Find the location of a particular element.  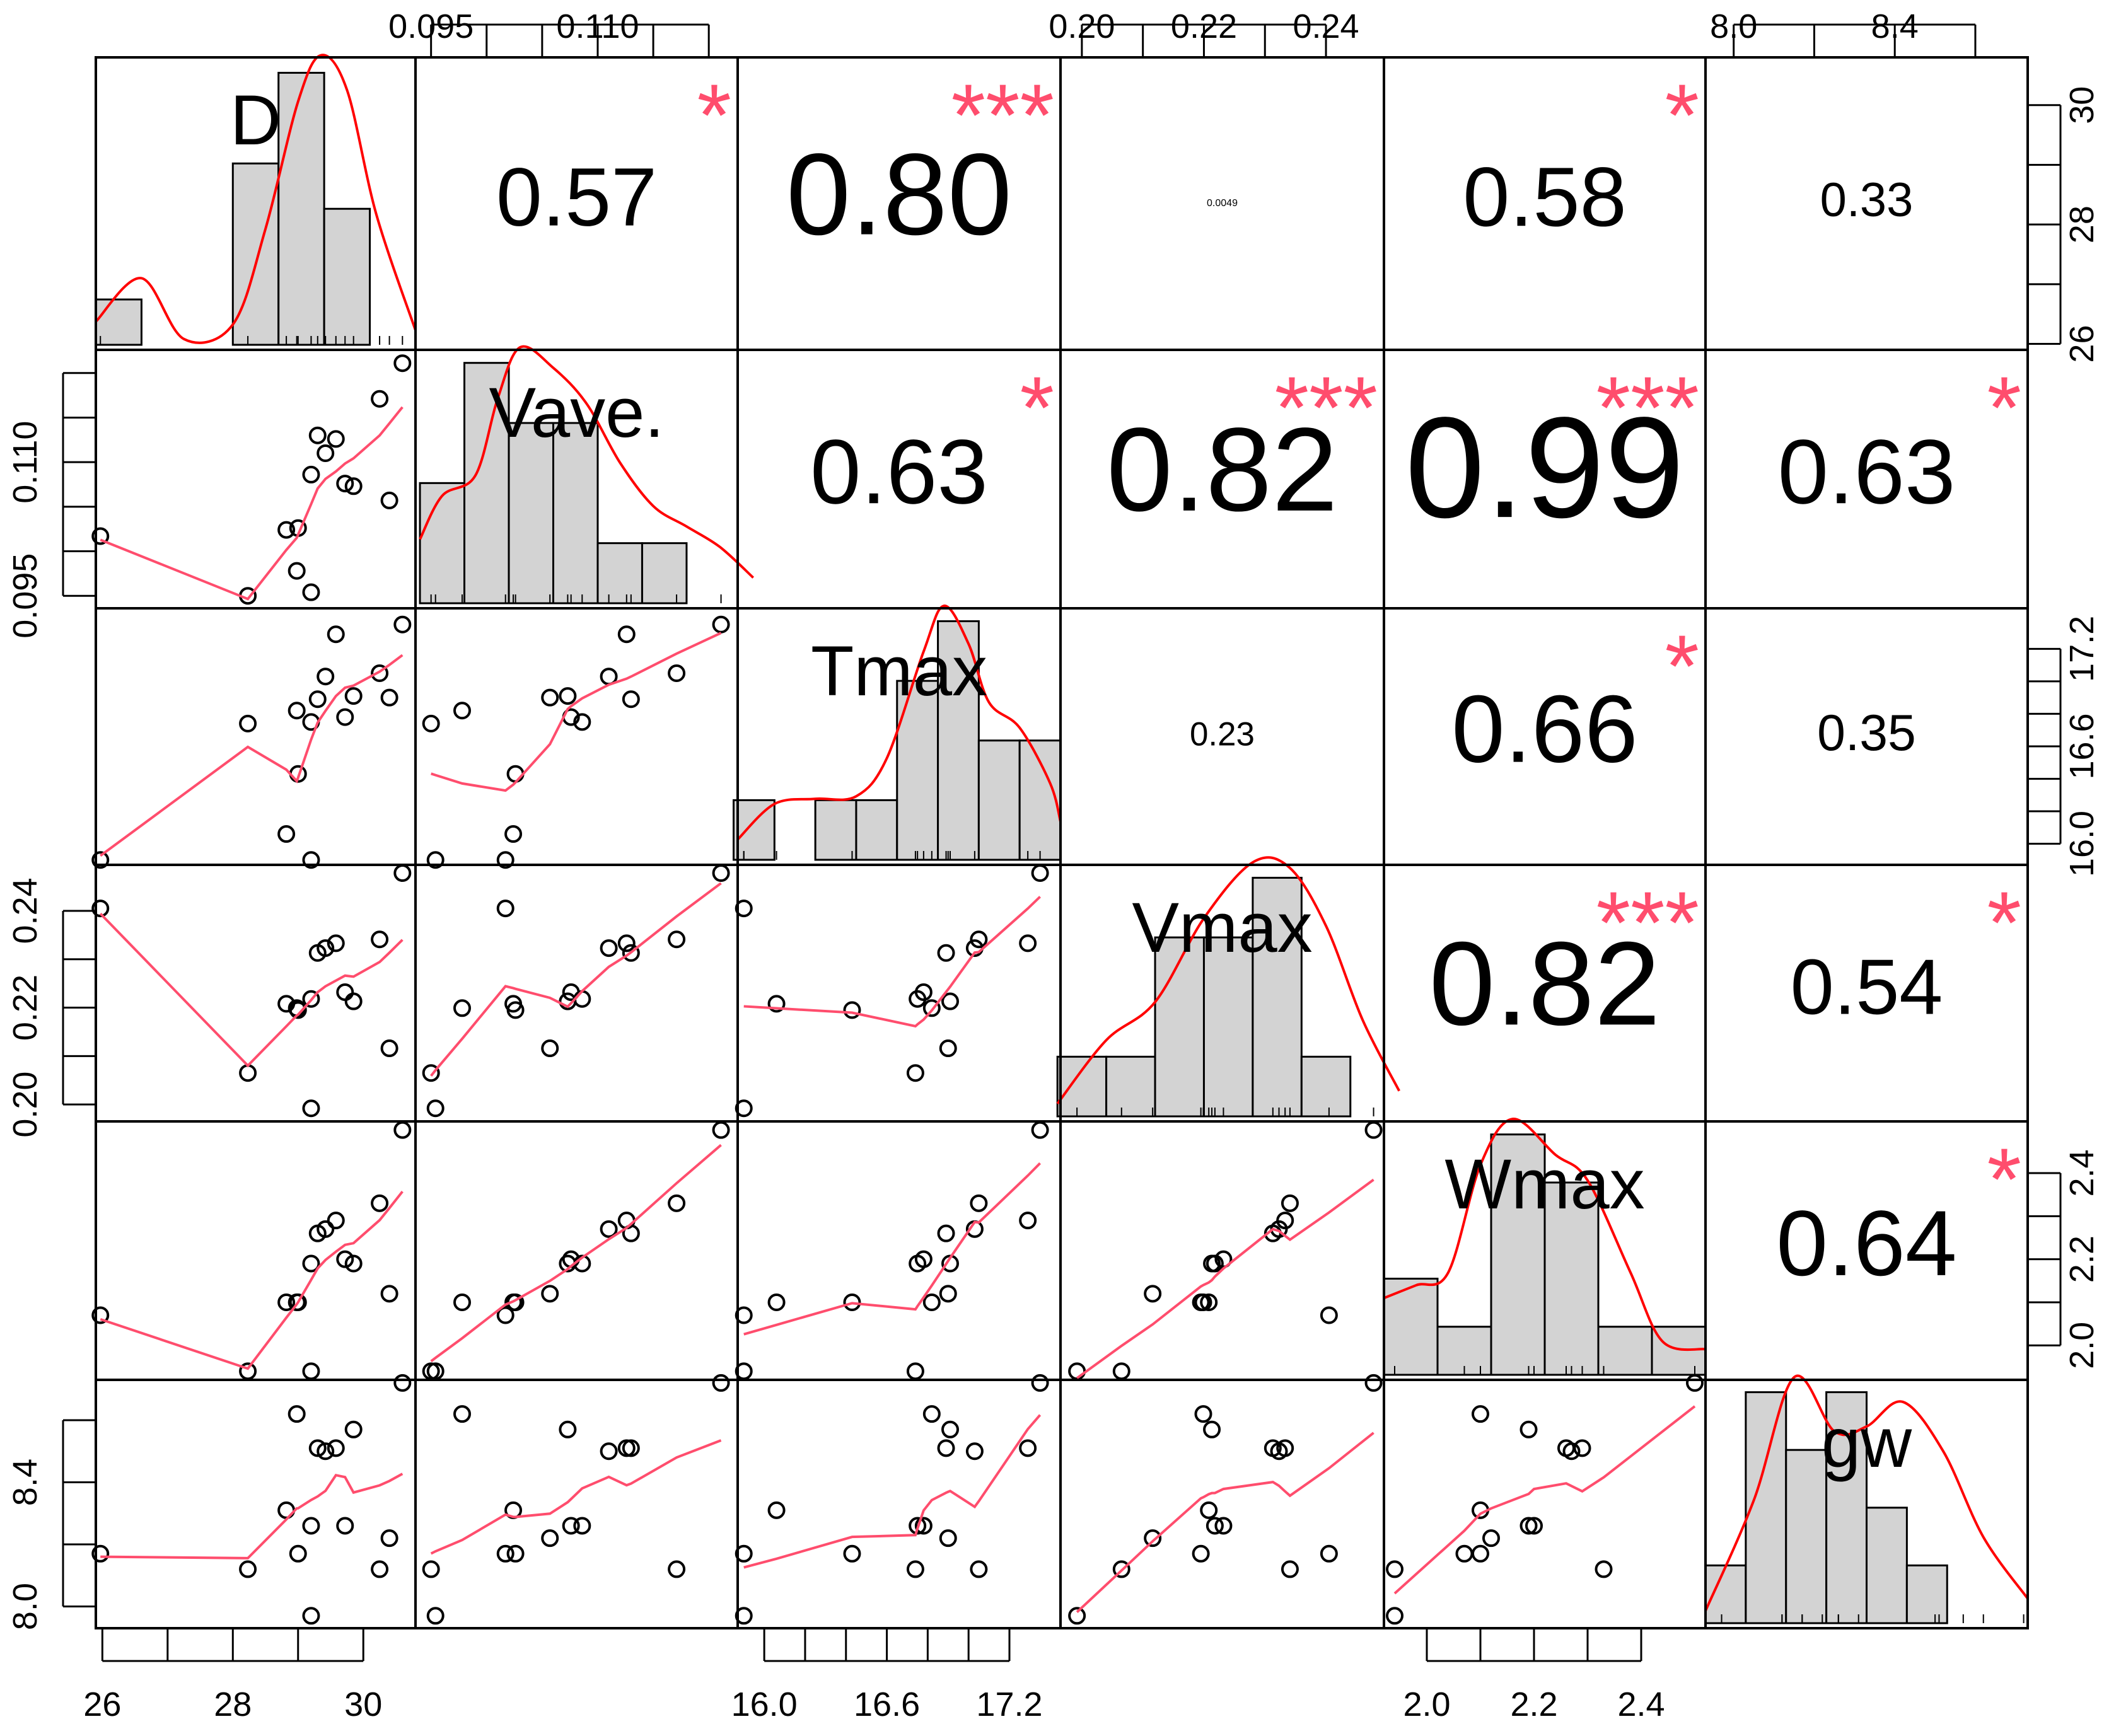

panel-0-2: 0.80*** is located at coordinates (899, 203).